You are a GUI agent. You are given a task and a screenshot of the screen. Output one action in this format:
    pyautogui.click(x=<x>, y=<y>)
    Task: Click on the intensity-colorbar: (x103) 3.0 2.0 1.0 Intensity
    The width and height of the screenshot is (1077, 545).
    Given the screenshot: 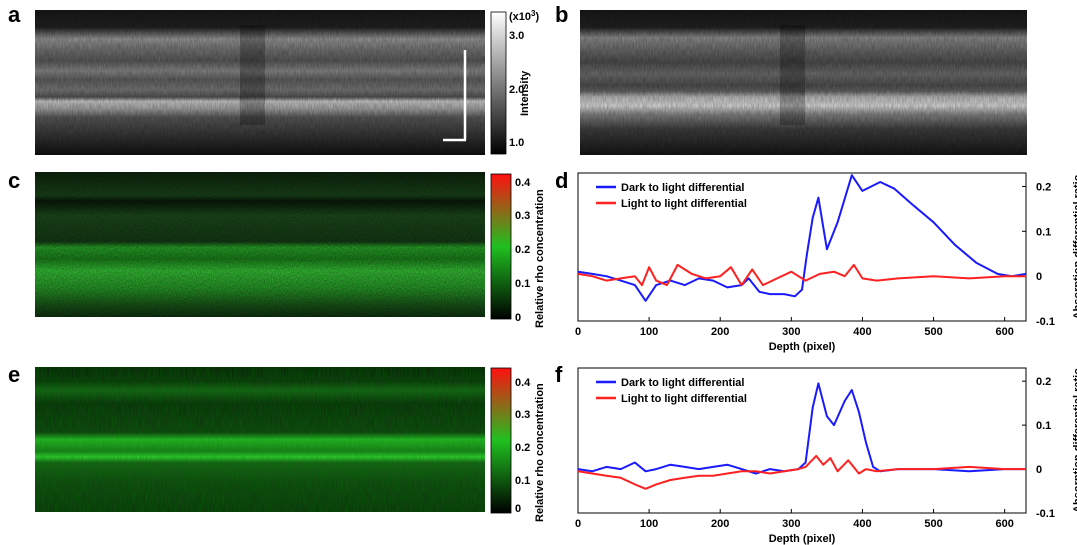 What is the action you would take?
    pyautogui.click(x=514, y=82)
    